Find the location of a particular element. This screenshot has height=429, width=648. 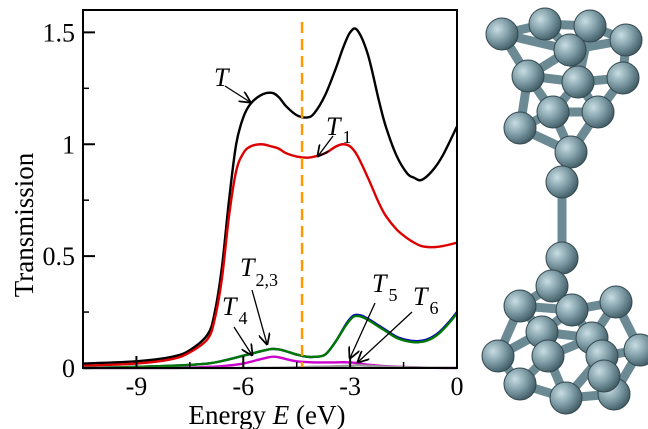

annotation-T6-arrow is located at coordinates (385, 336).